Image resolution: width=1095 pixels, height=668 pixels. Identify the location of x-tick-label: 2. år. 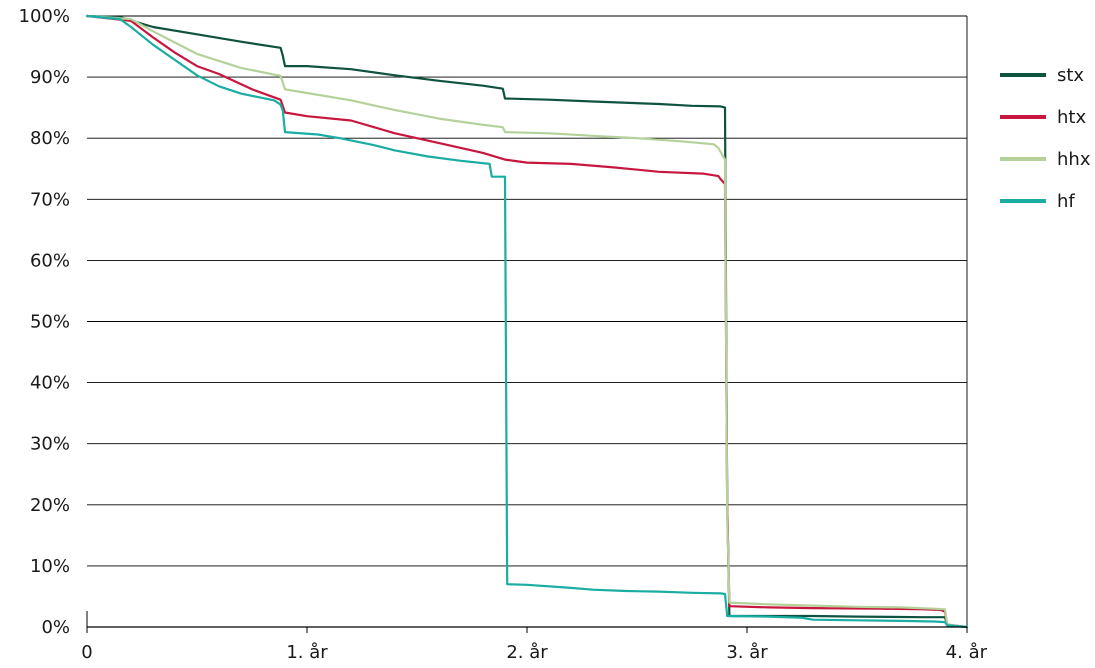
(527, 652).